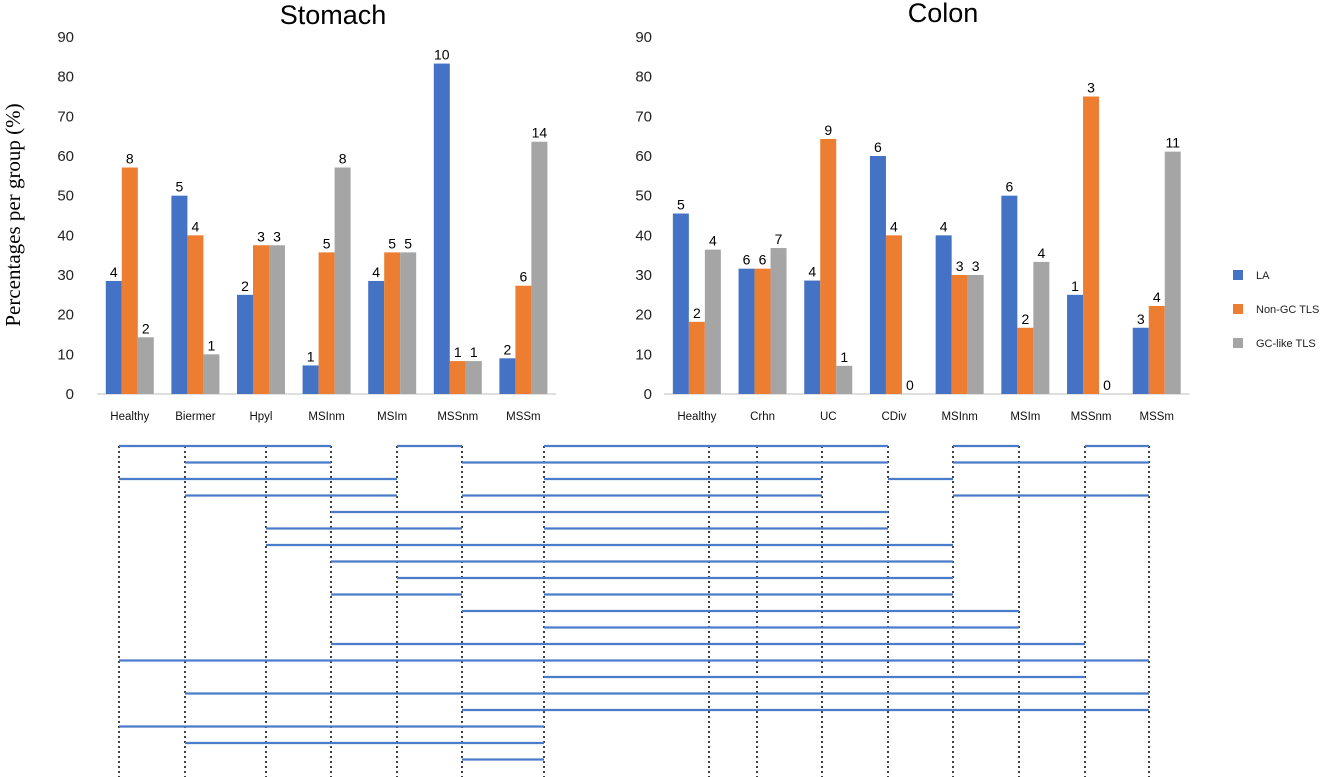  What do you see at coordinates (893, 417) in the screenshot?
I see `colon-category-label: CDiv` at bounding box center [893, 417].